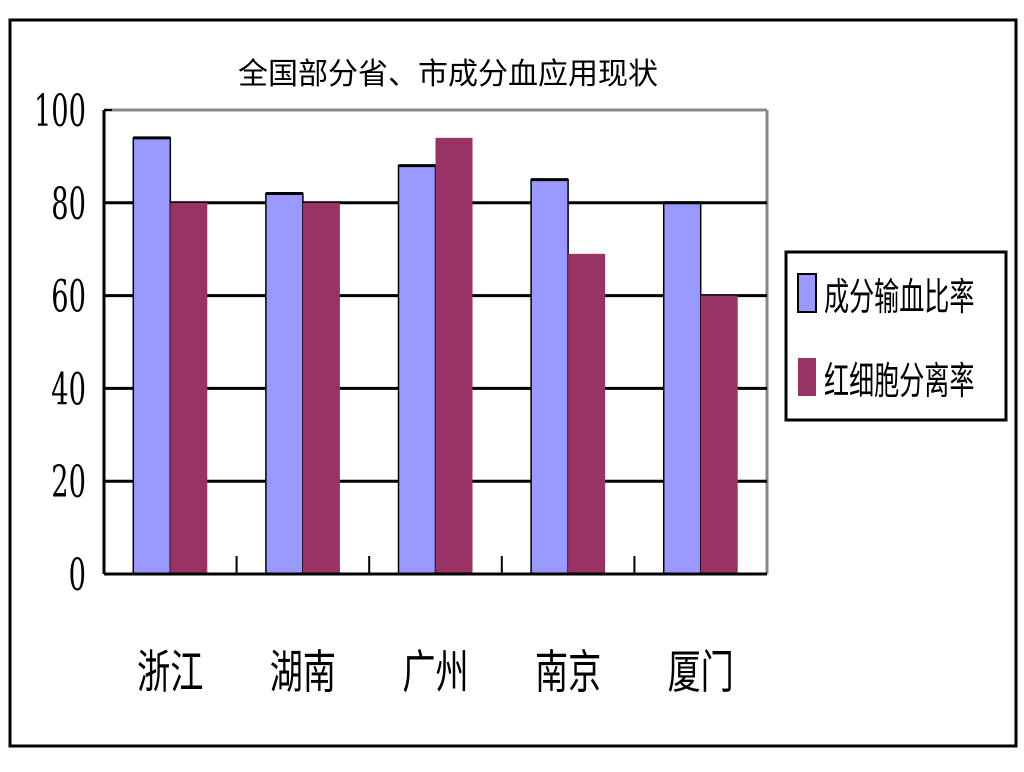  I want to click on chart-title: 全国部分省、市成分血应用现状, so click(448, 74).